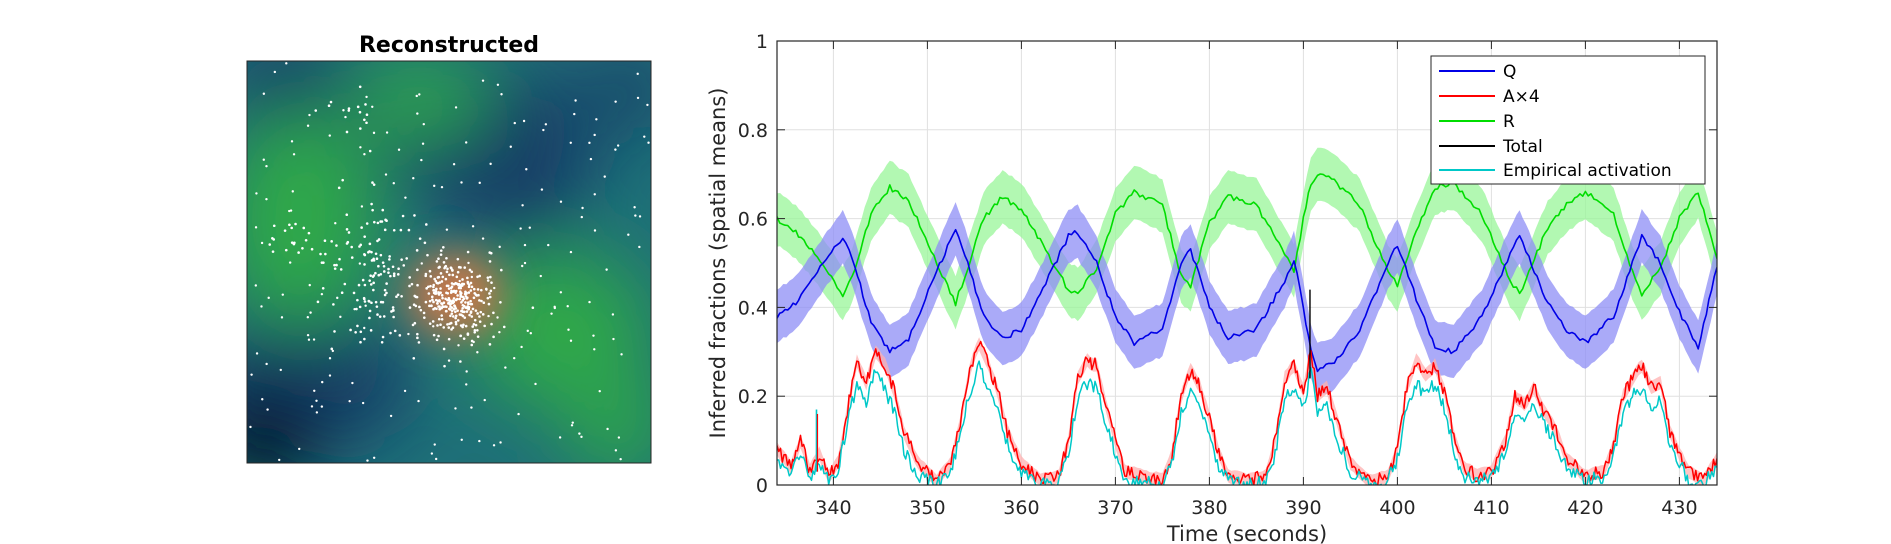 This screenshot has width=1891, height=544. I want to click on green-region, so click(610, 421).